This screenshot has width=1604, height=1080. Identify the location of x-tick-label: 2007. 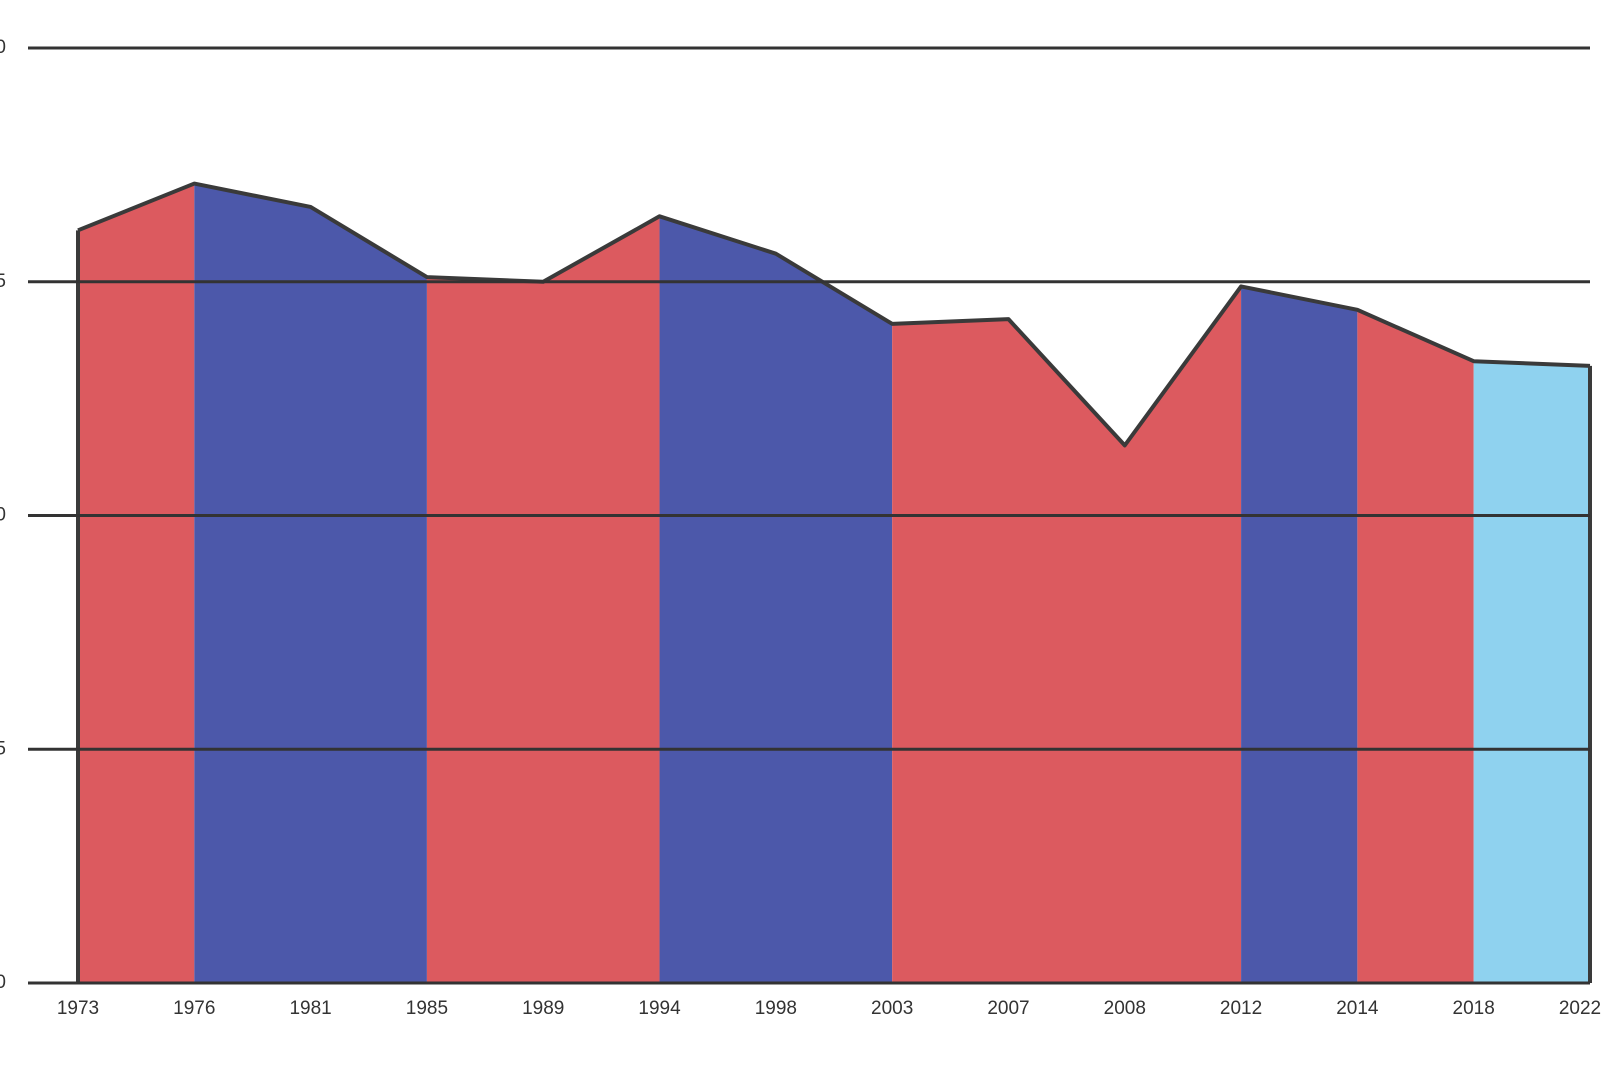
(1008, 1008).